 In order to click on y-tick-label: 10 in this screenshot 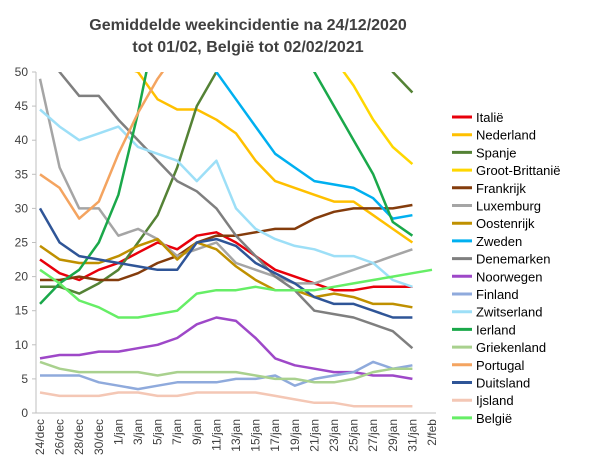, I will do `click(22, 345)`.